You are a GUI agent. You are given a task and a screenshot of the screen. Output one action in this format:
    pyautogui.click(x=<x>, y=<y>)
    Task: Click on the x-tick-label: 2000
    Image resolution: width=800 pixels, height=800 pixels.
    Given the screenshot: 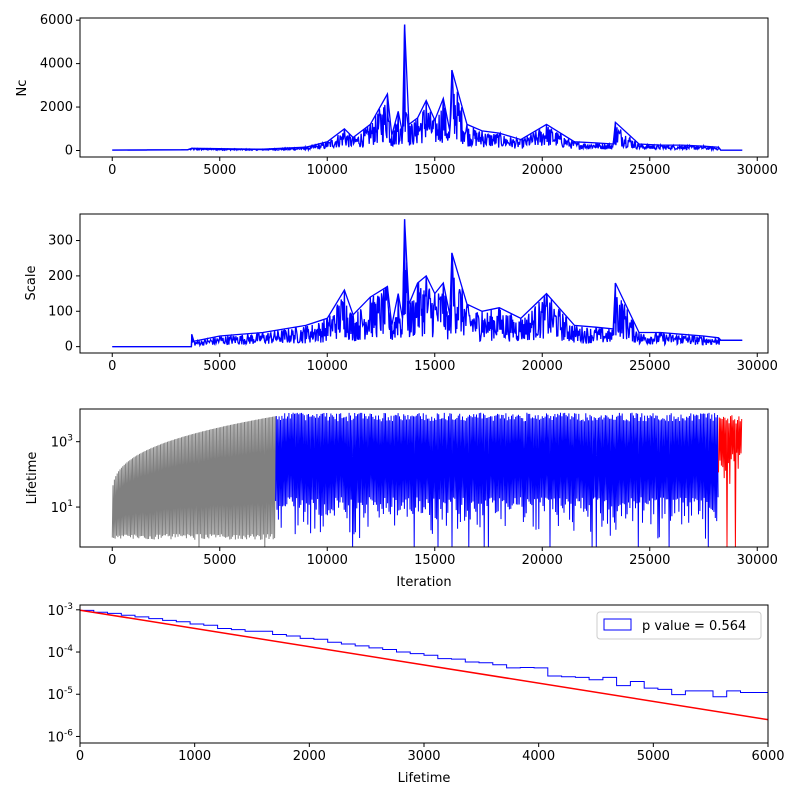 What is the action you would take?
    pyautogui.click(x=309, y=756)
    